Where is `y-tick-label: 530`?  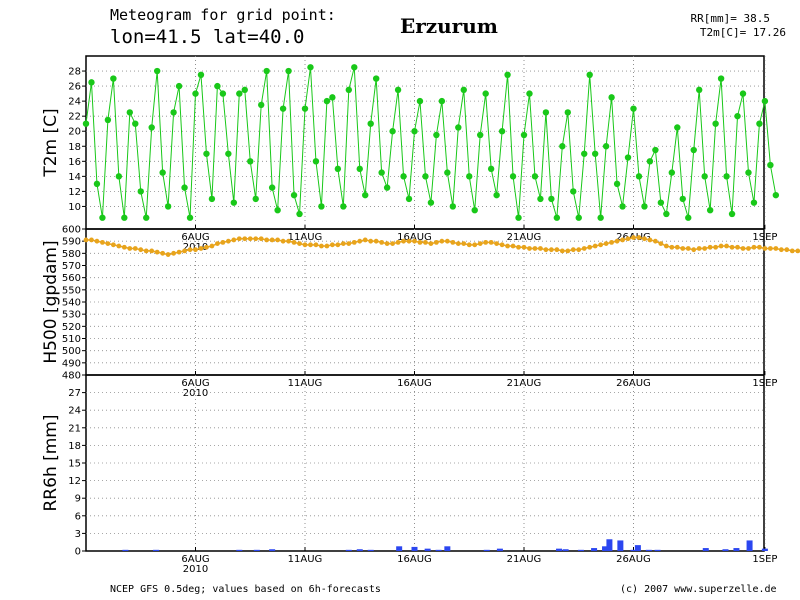 y-tick-label: 530 is located at coordinates (71, 315).